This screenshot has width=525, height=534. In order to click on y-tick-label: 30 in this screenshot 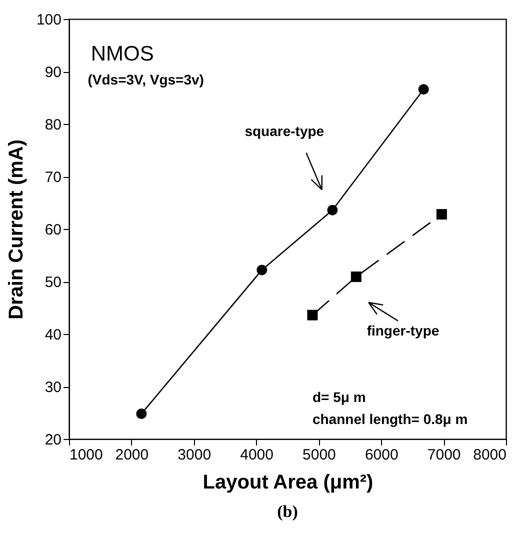, I will do `click(53, 387)`.